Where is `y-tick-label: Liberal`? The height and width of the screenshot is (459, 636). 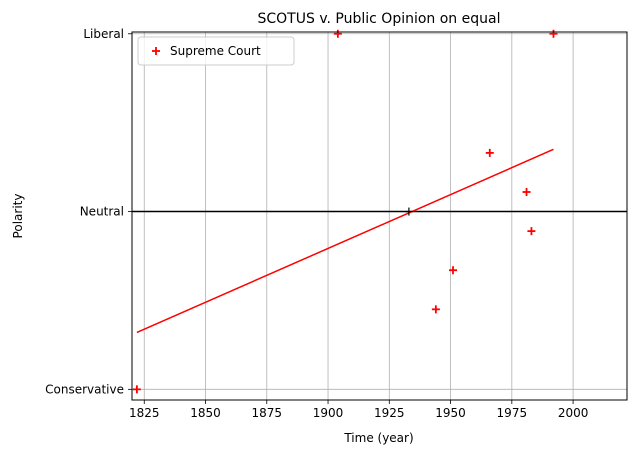
y-tick-label: Liberal is located at coordinates (103, 34).